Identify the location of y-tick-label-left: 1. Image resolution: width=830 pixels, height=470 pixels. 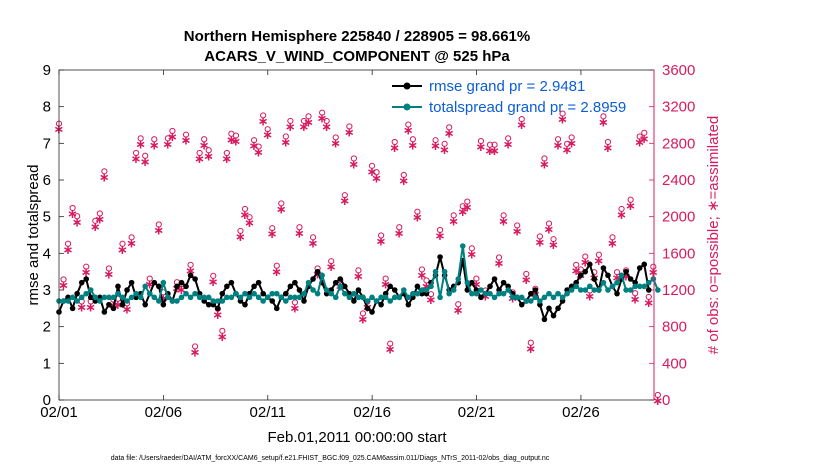
(47, 363).